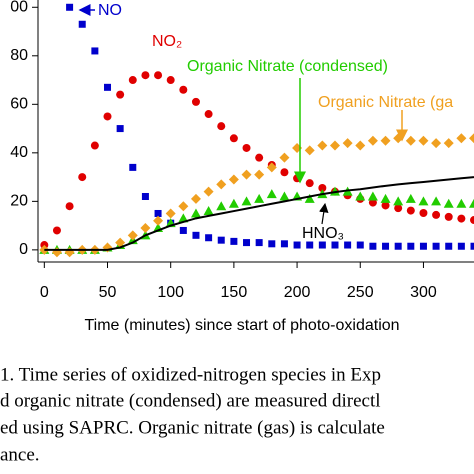 The image size is (474, 474). I want to click on y-tick-label: 0, so click(23, 249).